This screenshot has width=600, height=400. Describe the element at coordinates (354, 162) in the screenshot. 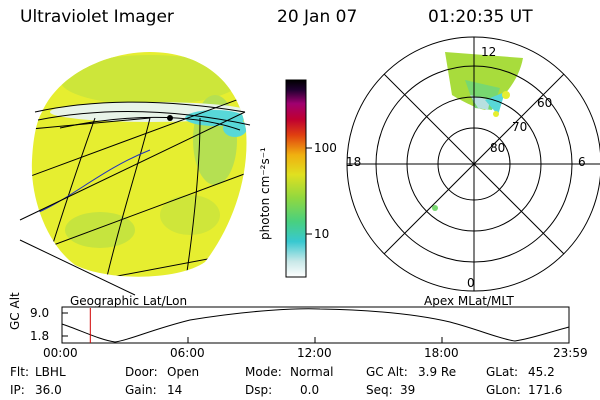

I see `mlt-label-18: 18` at that location.